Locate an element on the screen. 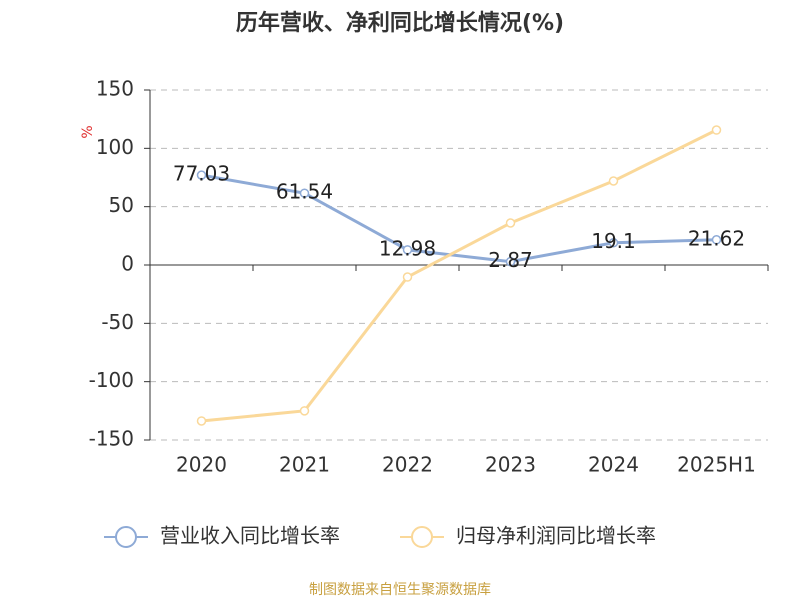 The height and width of the screenshot is (604, 800). x-tick-label: 2022 is located at coordinates (407, 465).